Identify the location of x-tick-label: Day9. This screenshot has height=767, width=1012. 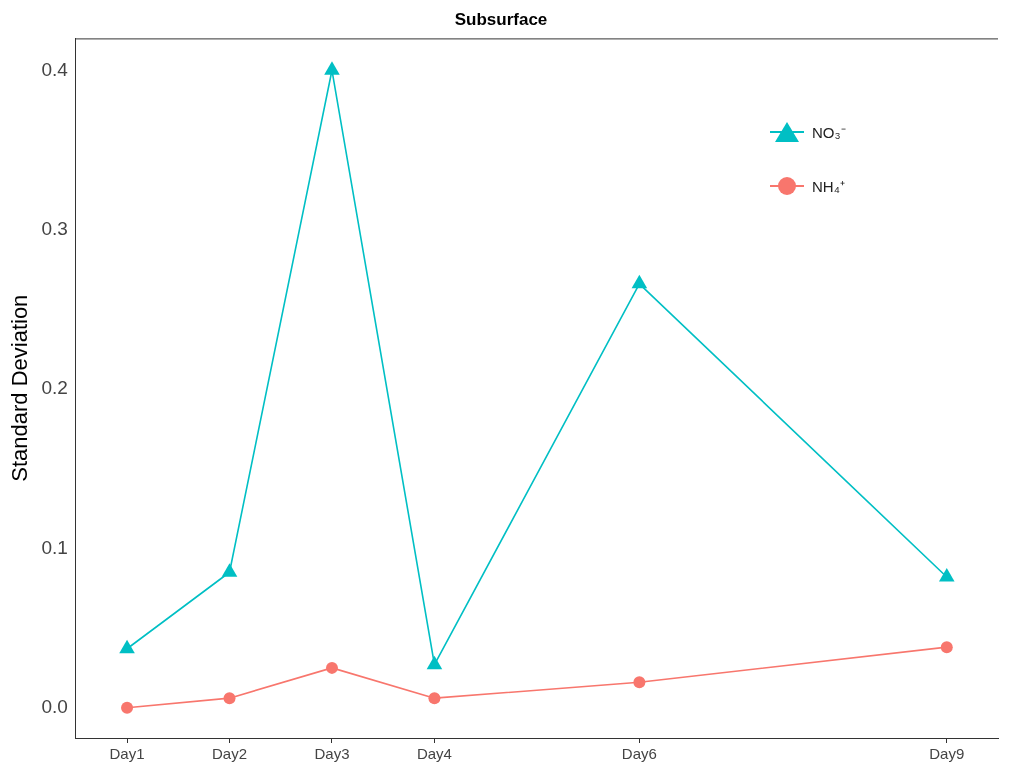
(947, 754).